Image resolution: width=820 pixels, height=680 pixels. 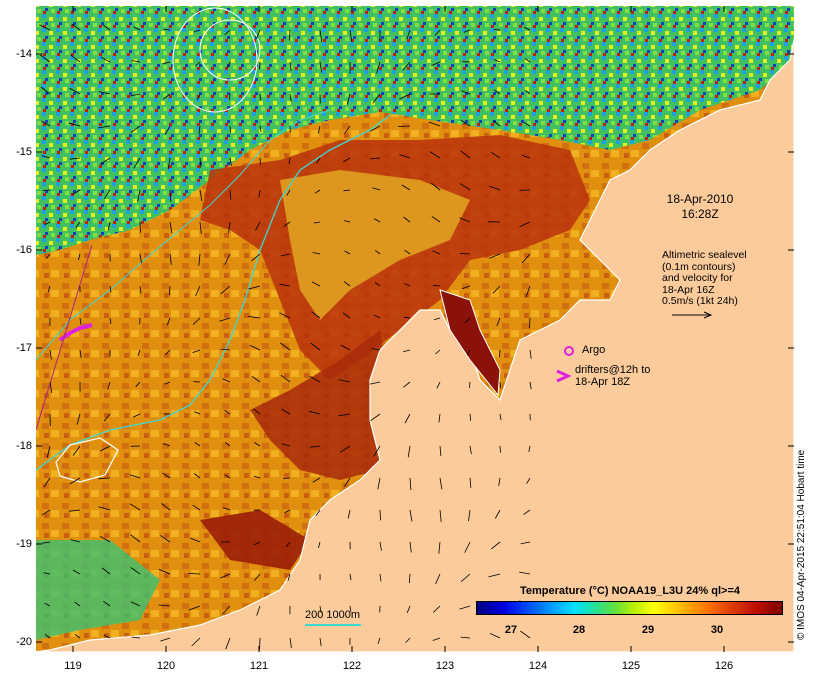 I want to click on x-tick-label: 123, so click(x=445, y=666).